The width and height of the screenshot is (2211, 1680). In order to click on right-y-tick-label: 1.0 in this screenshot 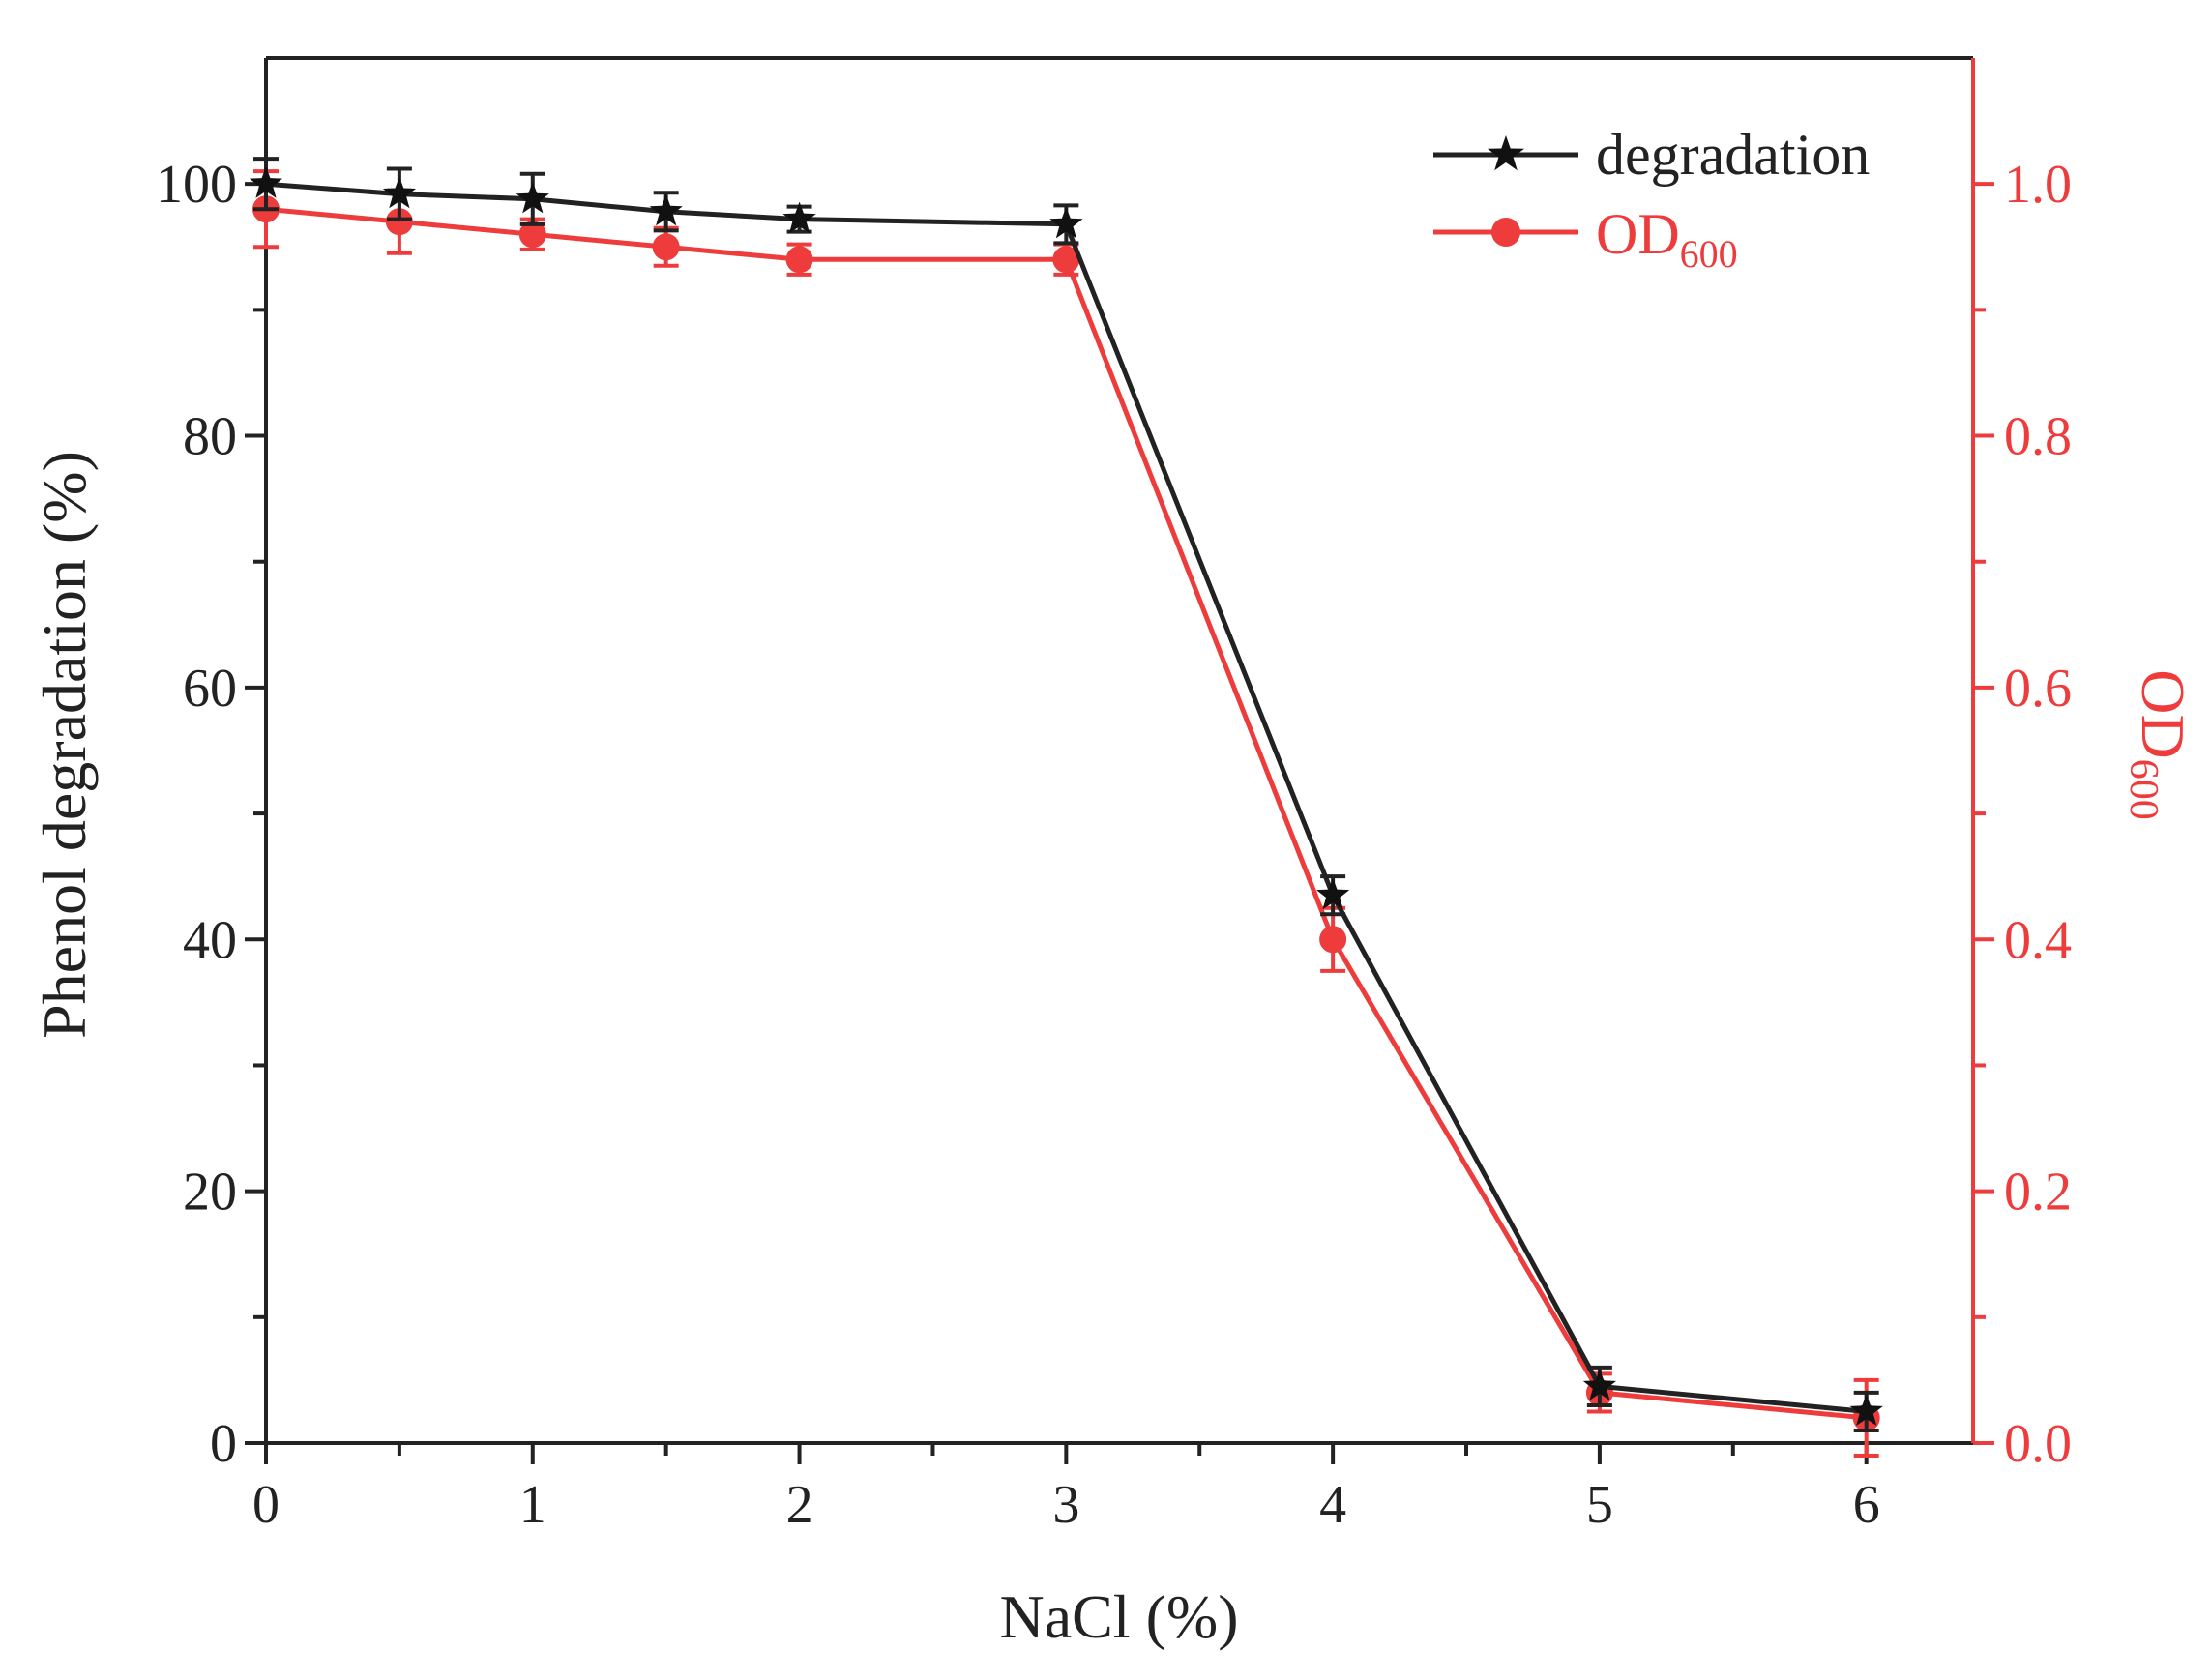, I will do `click(2038, 185)`.